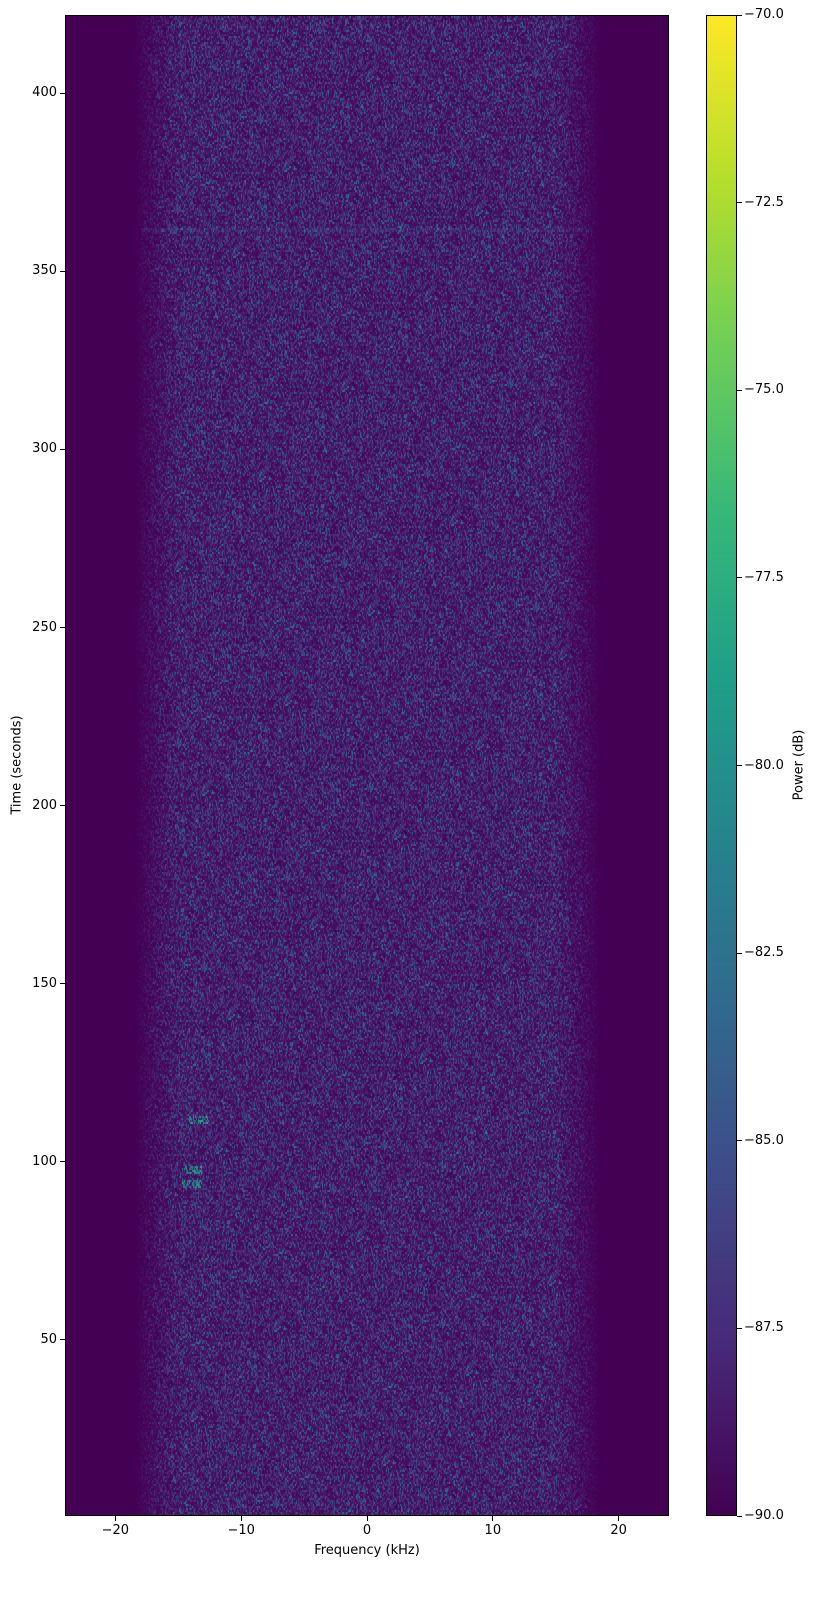  Describe the element at coordinates (44, 1161) in the screenshot. I see `y-tick-label: 100` at that location.